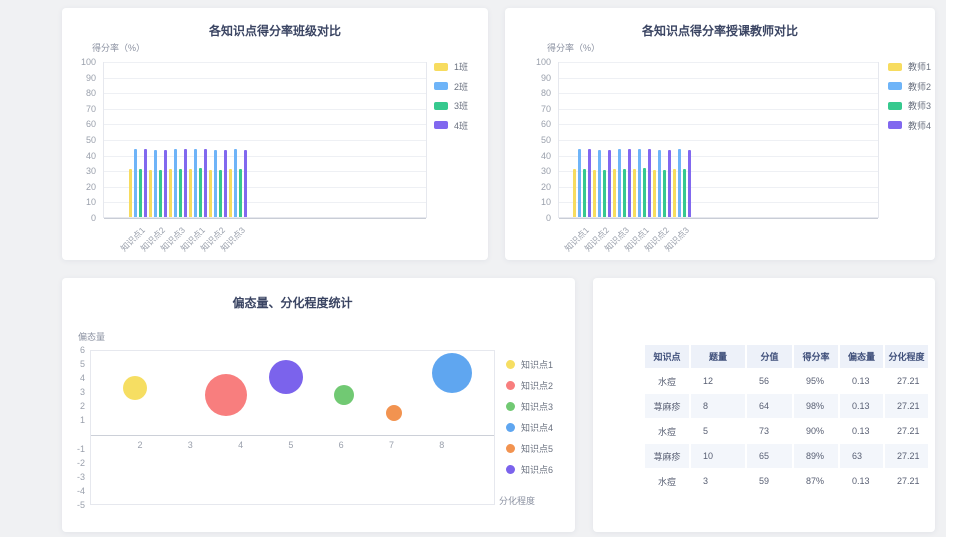 Image resolution: width=960 pixels, height=540 pixels. Describe the element at coordinates (545, 186) in the screenshot. I see `y-tick-label: 20` at that location.